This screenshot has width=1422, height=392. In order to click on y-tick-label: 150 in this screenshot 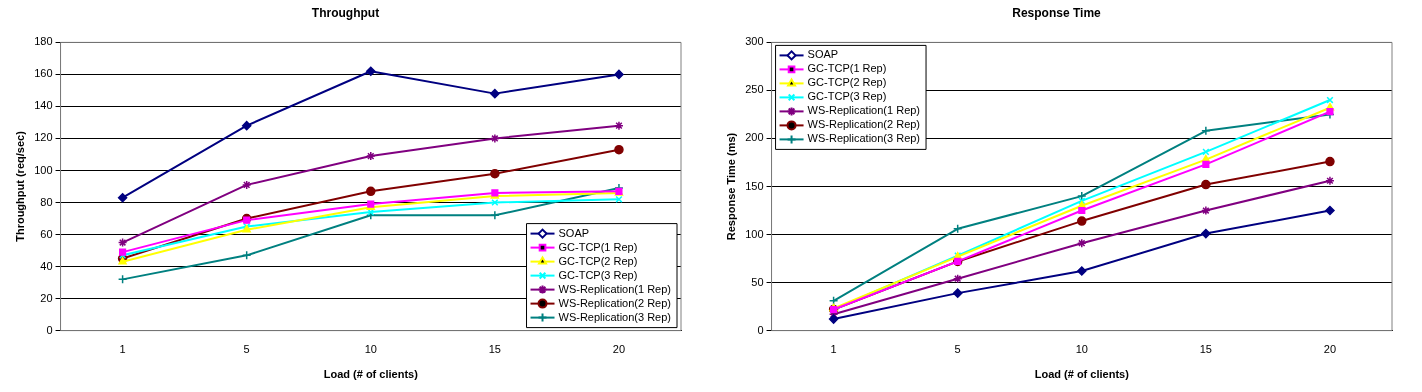, I will do `click(754, 185)`.